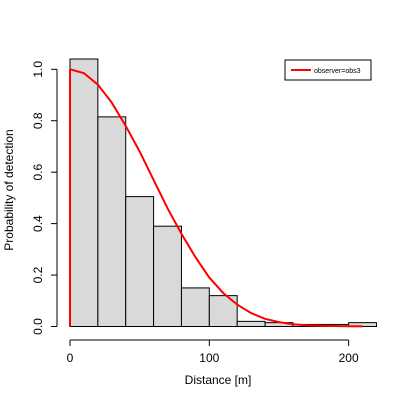 This screenshot has width=400, height=400. I want to click on y-tick-label-4: 0.8, so click(38, 120).